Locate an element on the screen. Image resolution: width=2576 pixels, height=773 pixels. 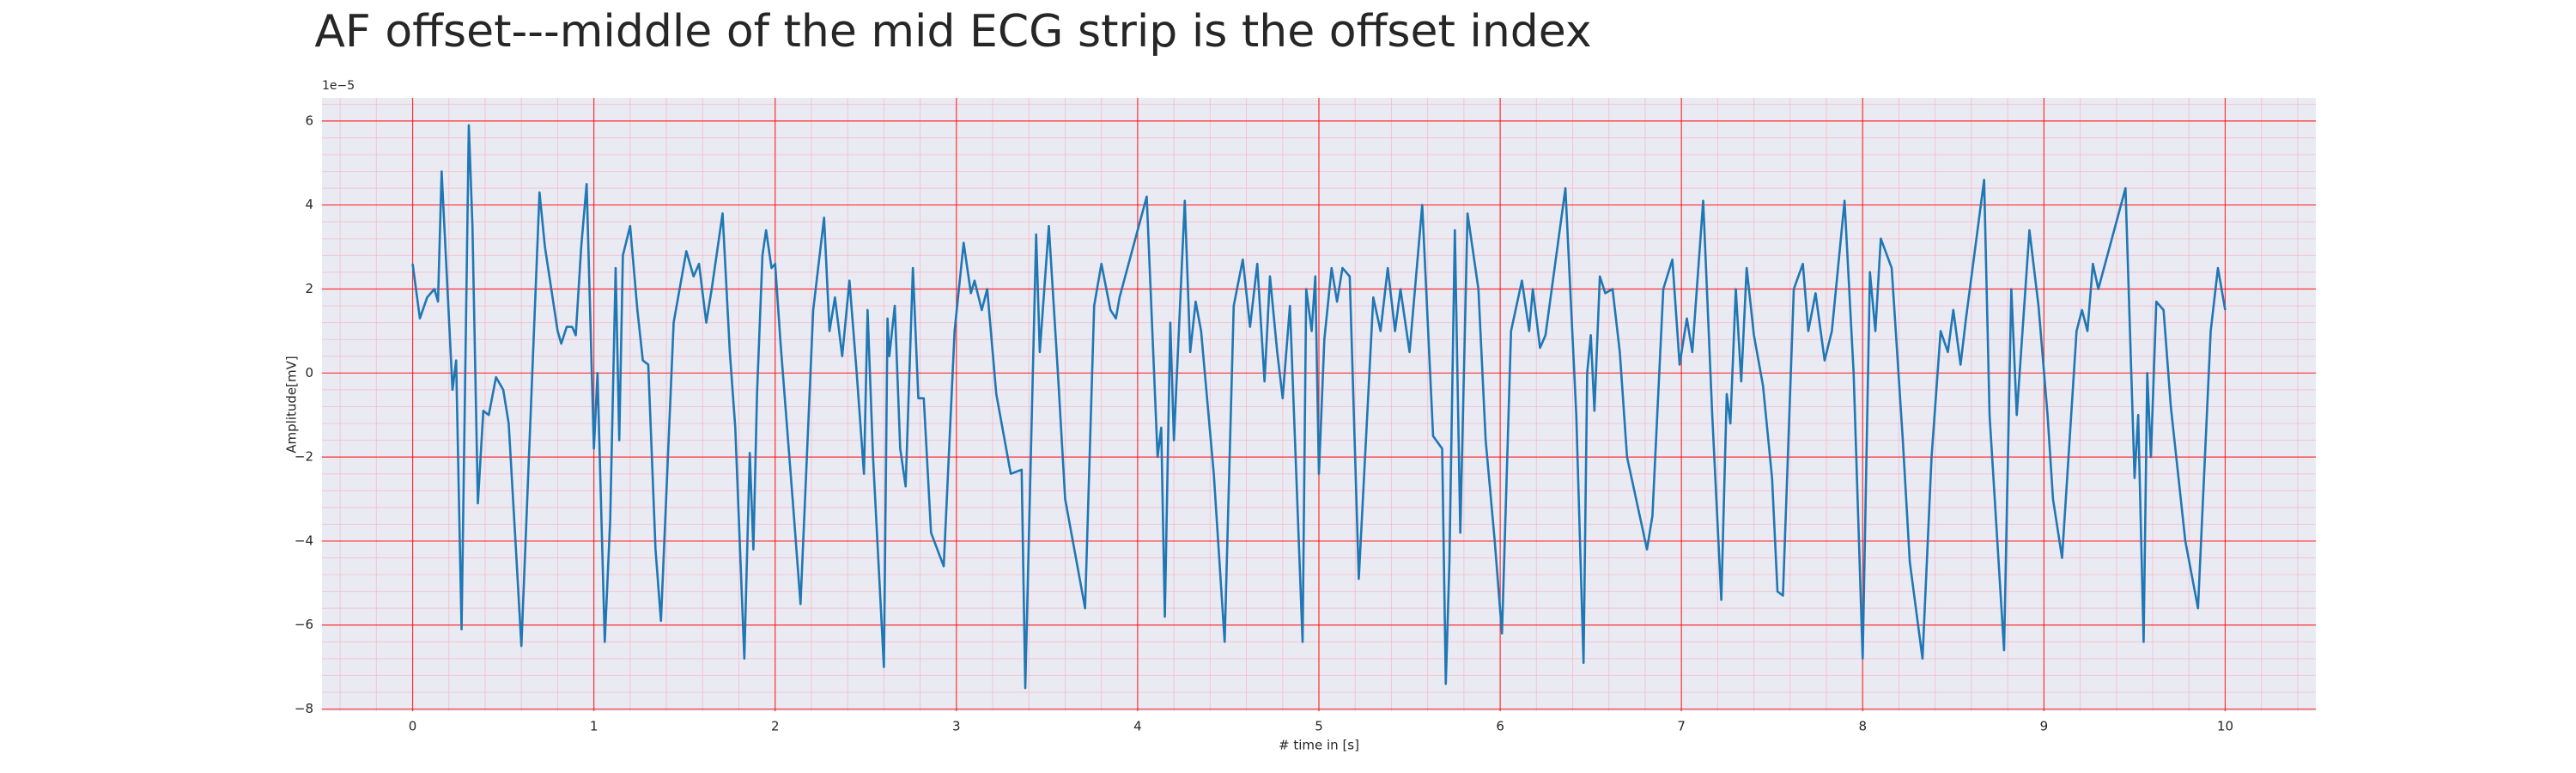
x-tick-label: 9 is located at coordinates (2045, 726).